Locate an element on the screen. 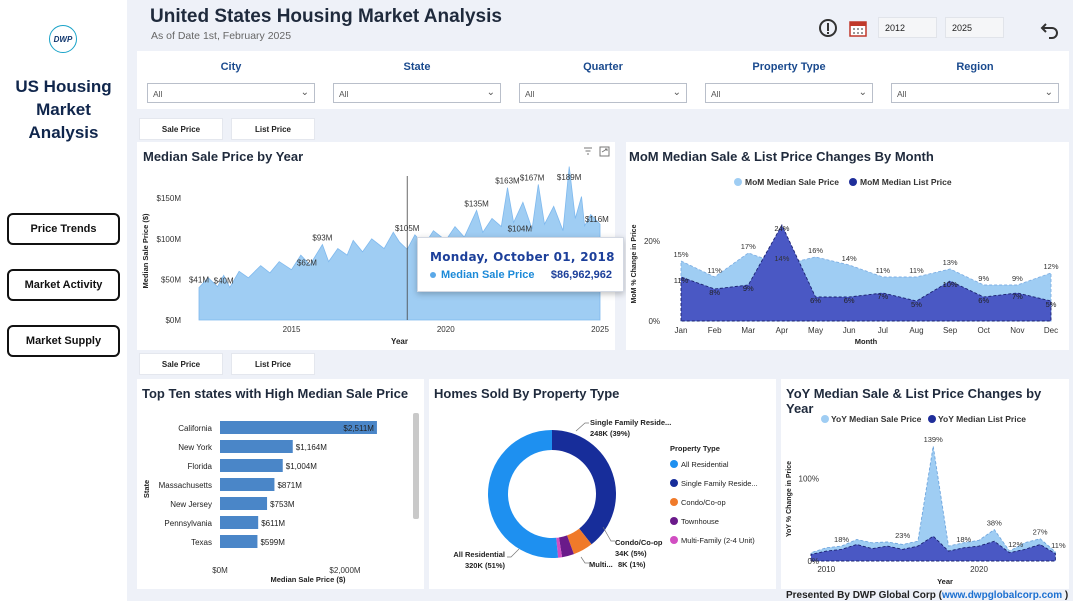 This screenshot has height=601, width=1073. x-tick-label: 2025 is located at coordinates (600, 329).